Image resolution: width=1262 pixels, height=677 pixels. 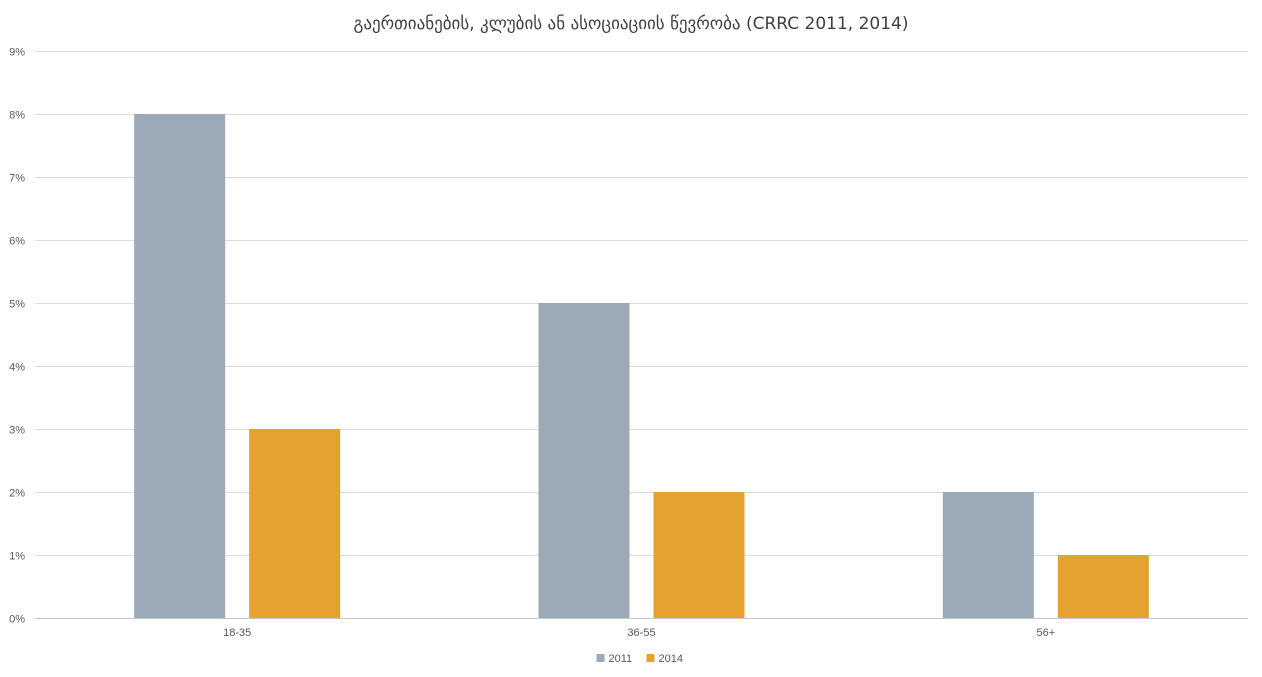 What do you see at coordinates (17, 557) in the screenshot?
I see `y-tick-label: 1%` at bounding box center [17, 557].